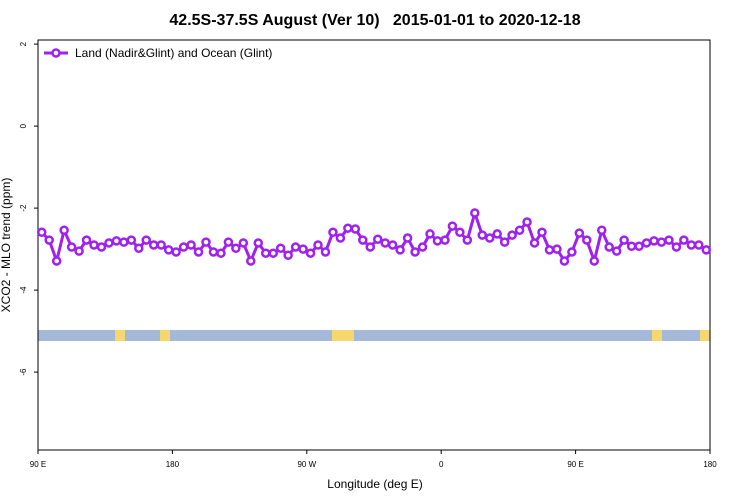 This screenshot has height=500, width=750. Describe the element at coordinates (23, 43) in the screenshot. I see `y-tick-label: 2` at that location.